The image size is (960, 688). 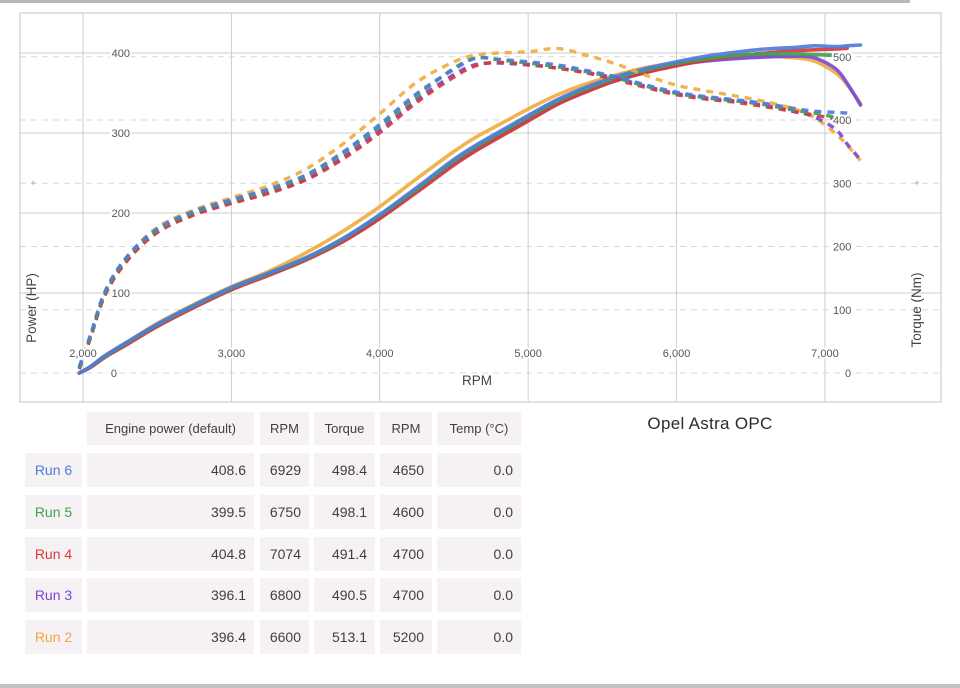 I want to click on torque-tick-label: 300, so click(x=842, y=184).